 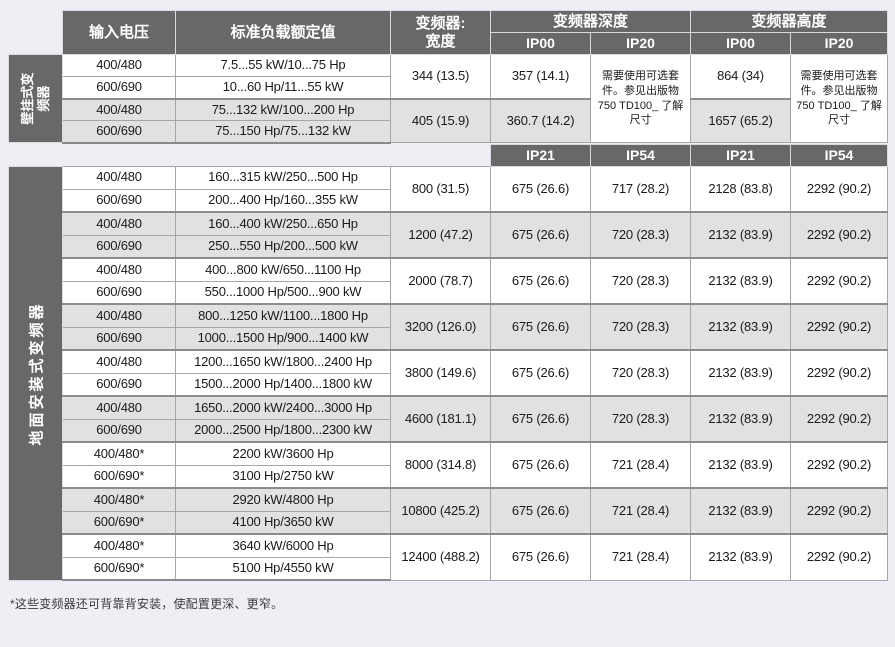 I want to click on rating-cell: 550...1000 Hp/500...900 kW, so click(x=283, y=292).